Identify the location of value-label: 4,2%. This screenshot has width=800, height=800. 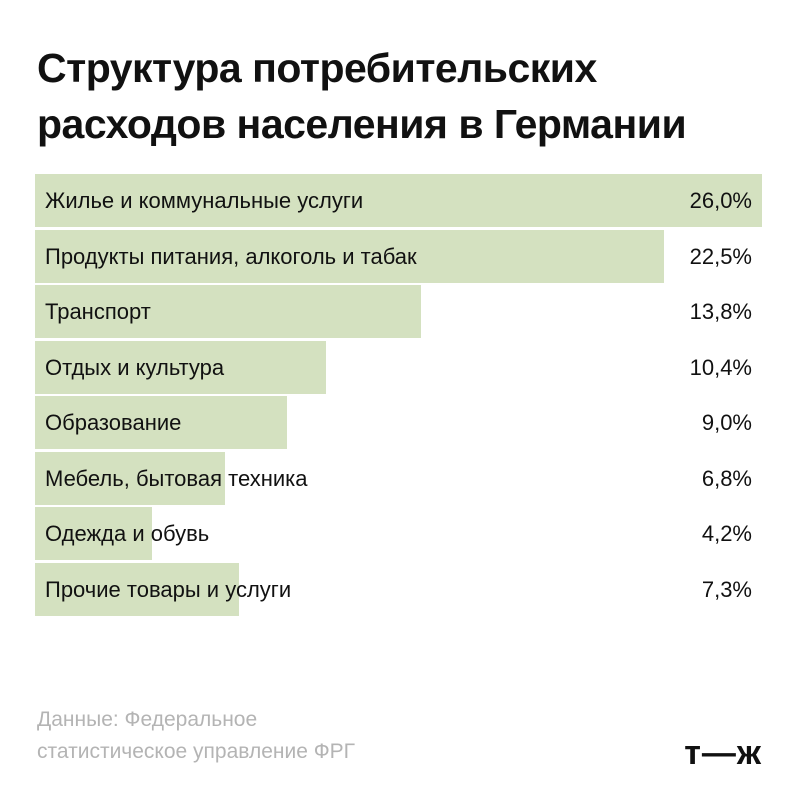
(726, 533).